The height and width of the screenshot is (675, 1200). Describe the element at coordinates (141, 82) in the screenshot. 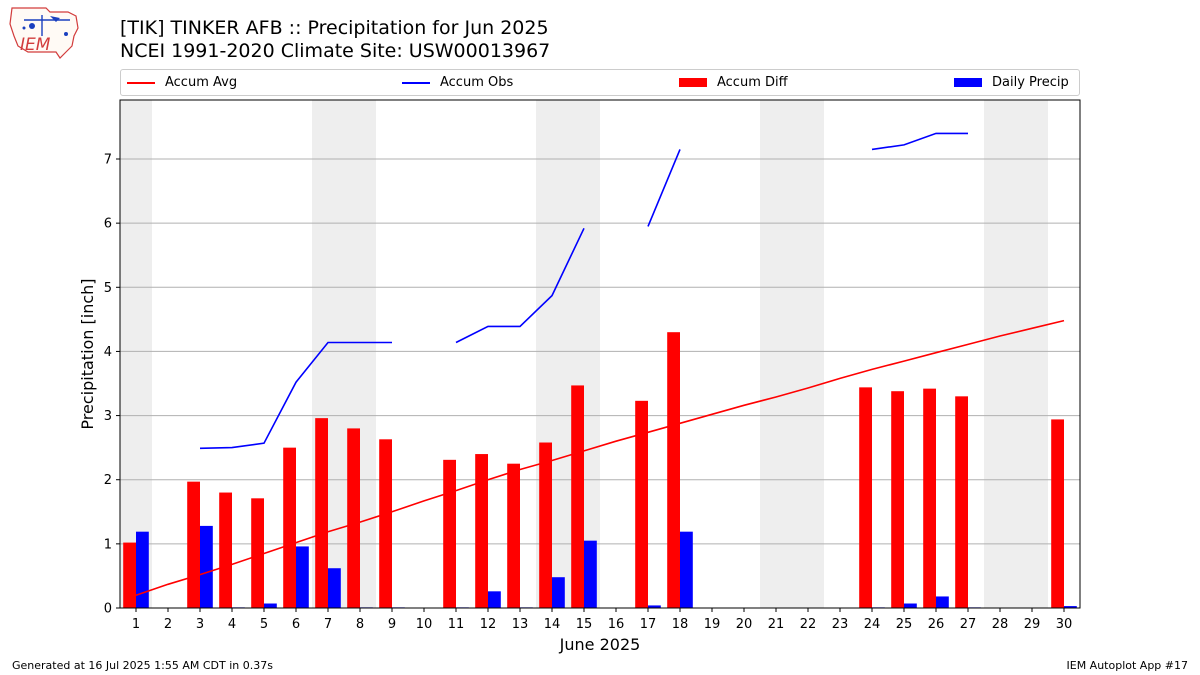

I see `legend-line-red` at that location.